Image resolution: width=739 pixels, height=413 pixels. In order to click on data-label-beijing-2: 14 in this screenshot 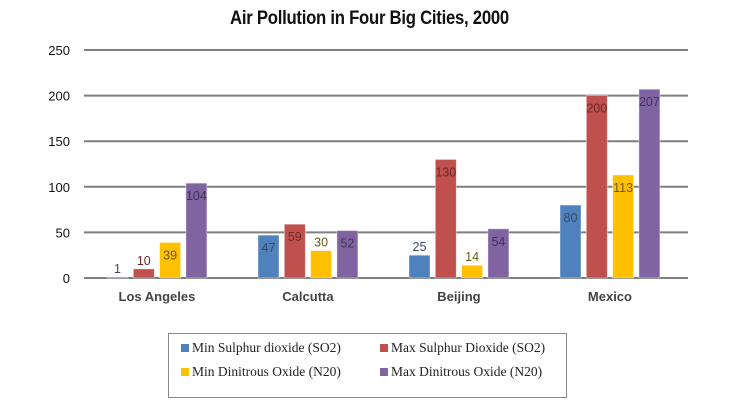, I will do `click(472, 257)`.